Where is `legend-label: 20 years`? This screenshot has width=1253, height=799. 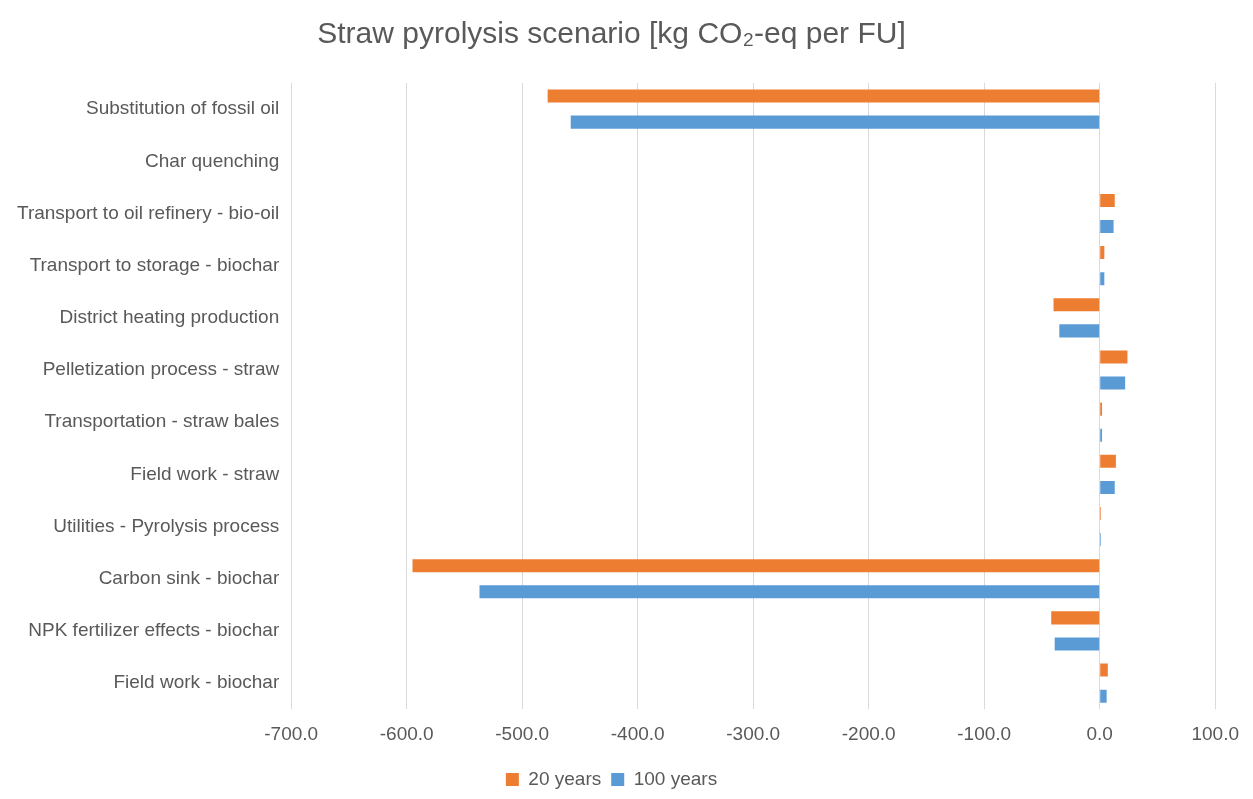 legend-label: 20 years is located at coordinates (565, 778).